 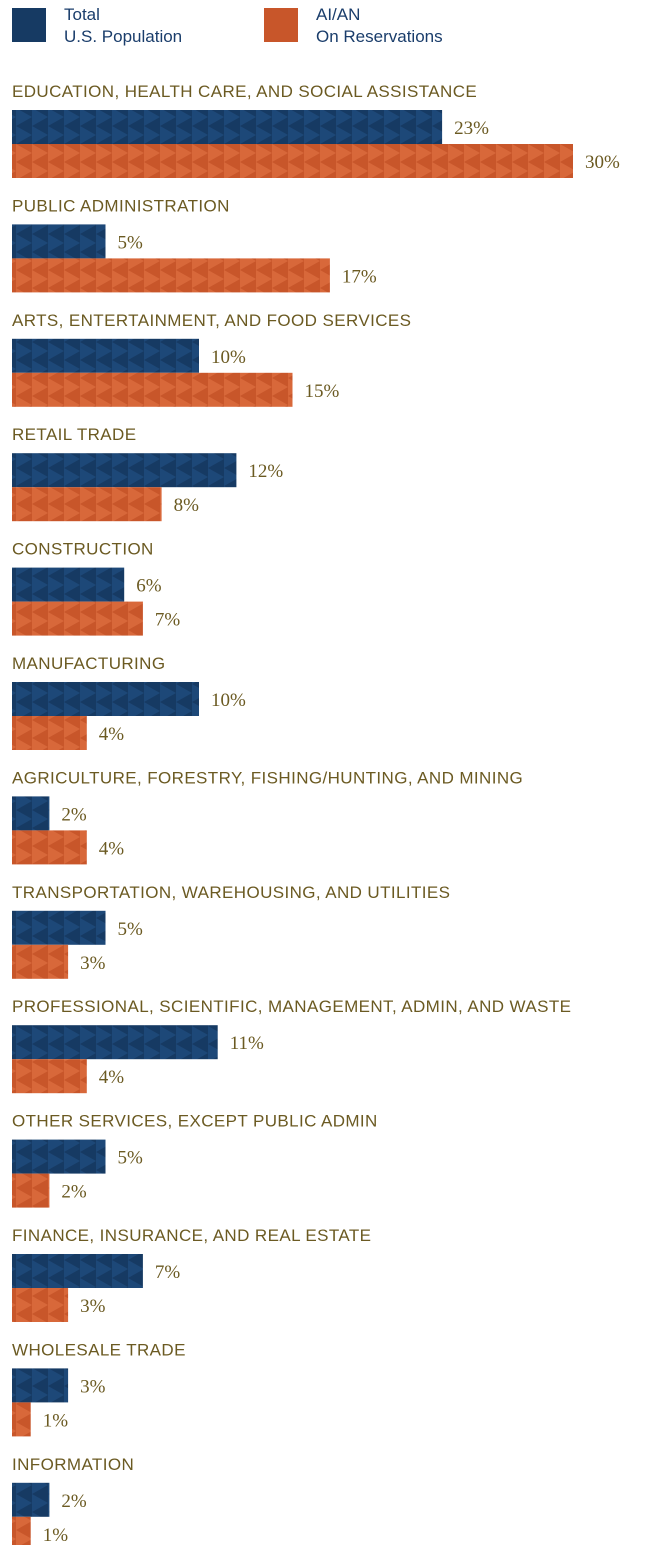 I want to click on bar-aian-arts-entertainment-and-food-services, so click(x=152, y=389).